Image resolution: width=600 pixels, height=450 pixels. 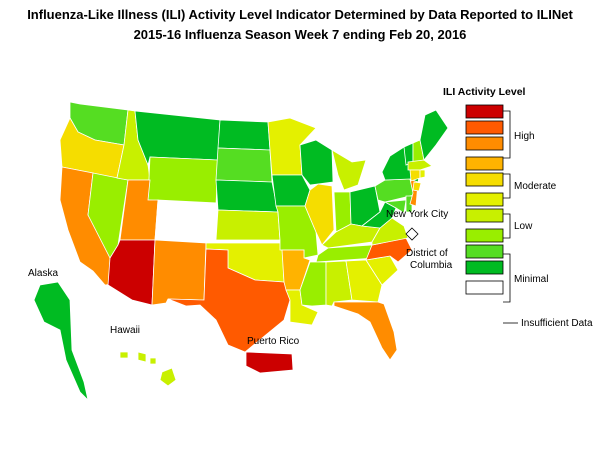 I want to click on state-texas, so click(x=229, y=300).